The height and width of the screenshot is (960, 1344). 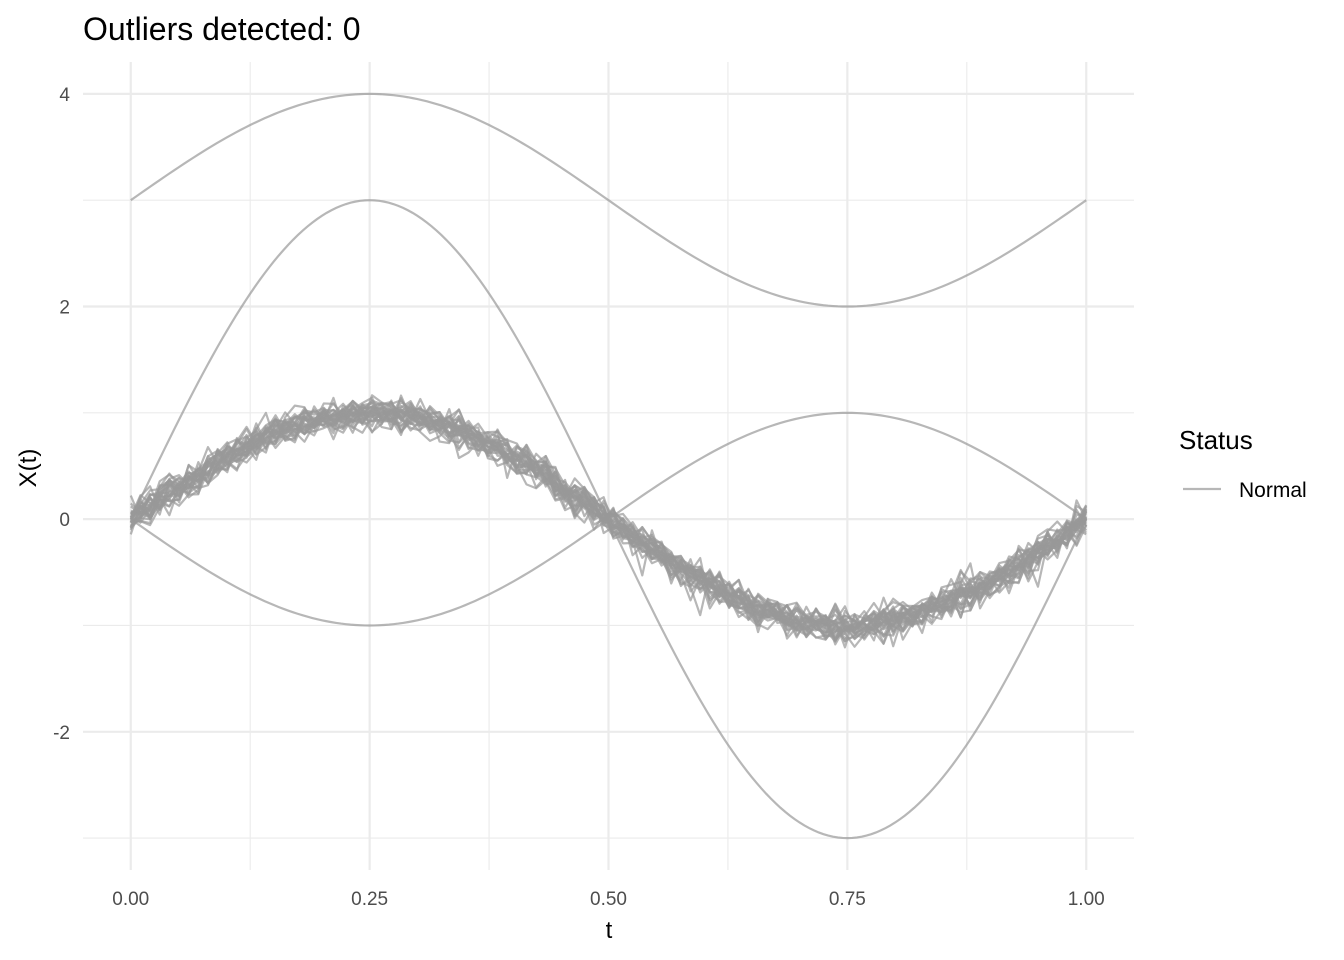 I want to click on x-tick-label: 0.50, so click(x=608, y=899).